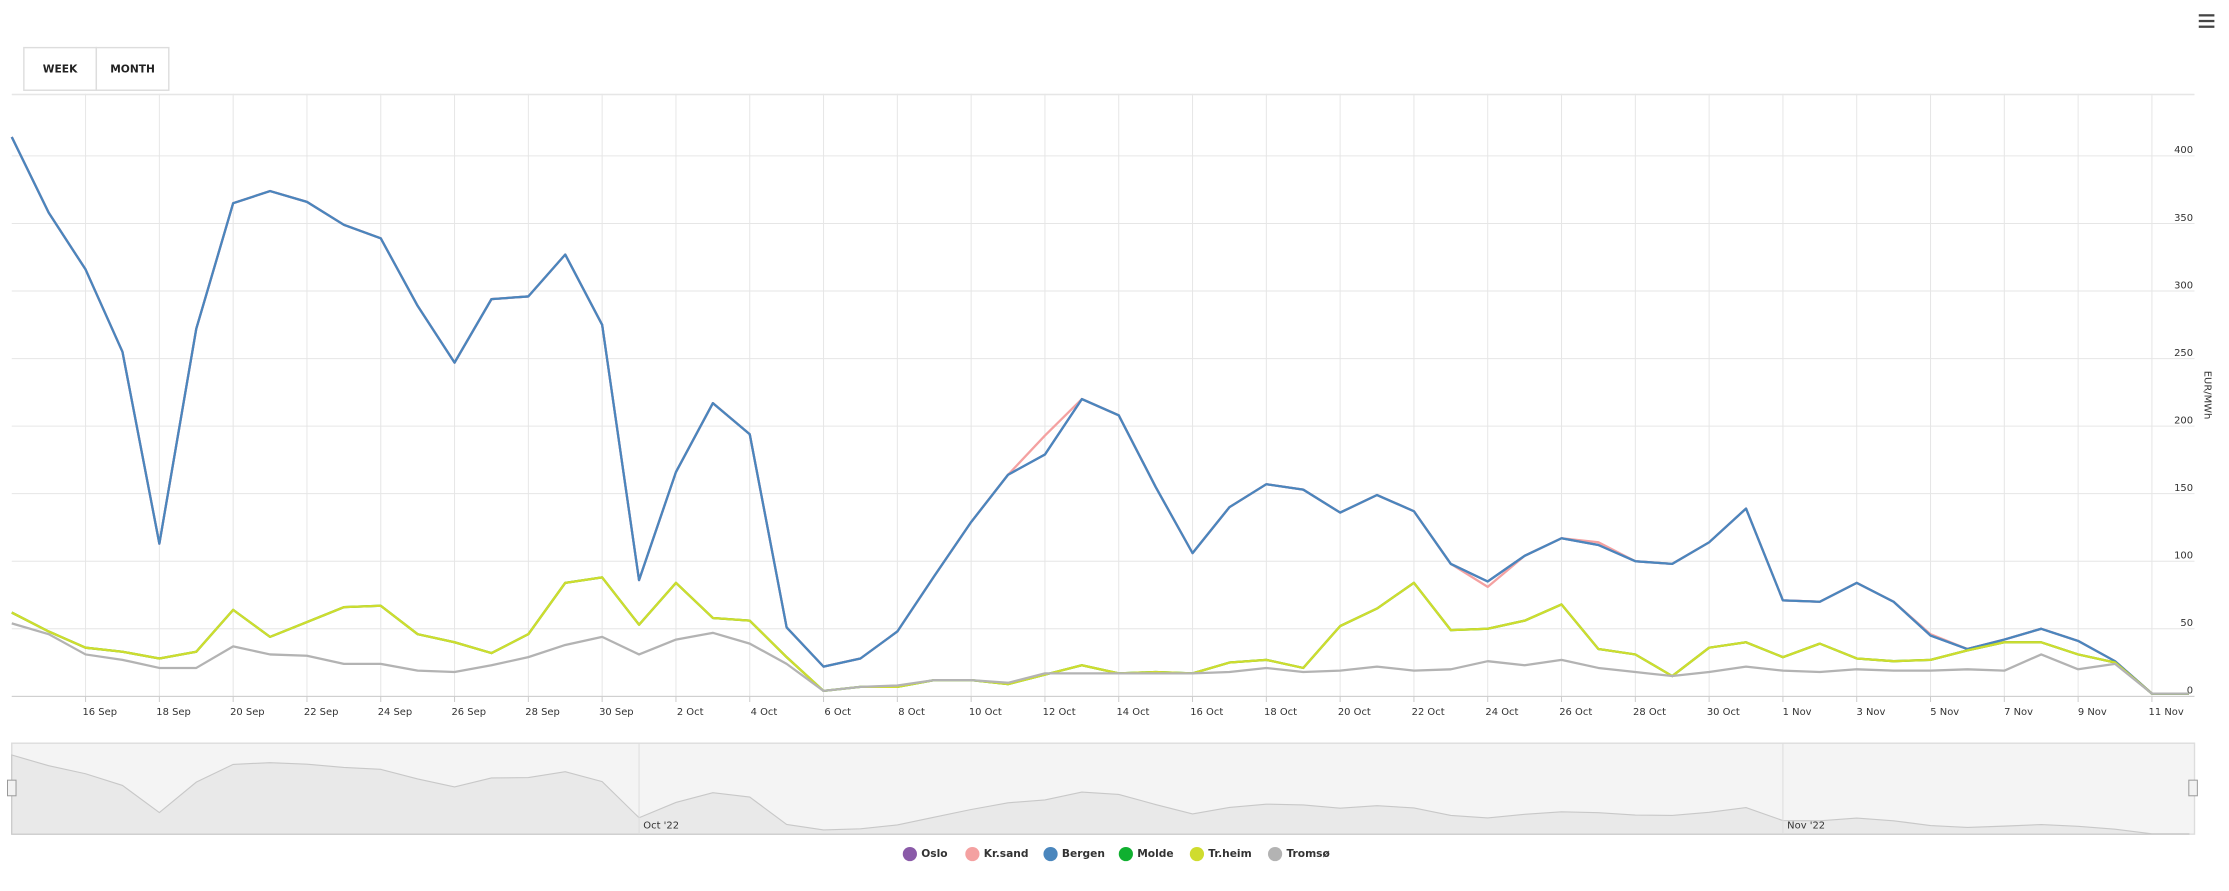  I want to click on x-tick-label: 14 Oct, so click(1132, 712).